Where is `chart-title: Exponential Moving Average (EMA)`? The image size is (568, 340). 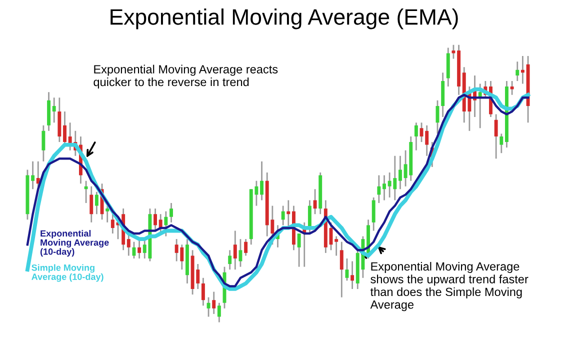
chart-title: Exponential Moving Average (EMA) is located at coordinates (284, 19).